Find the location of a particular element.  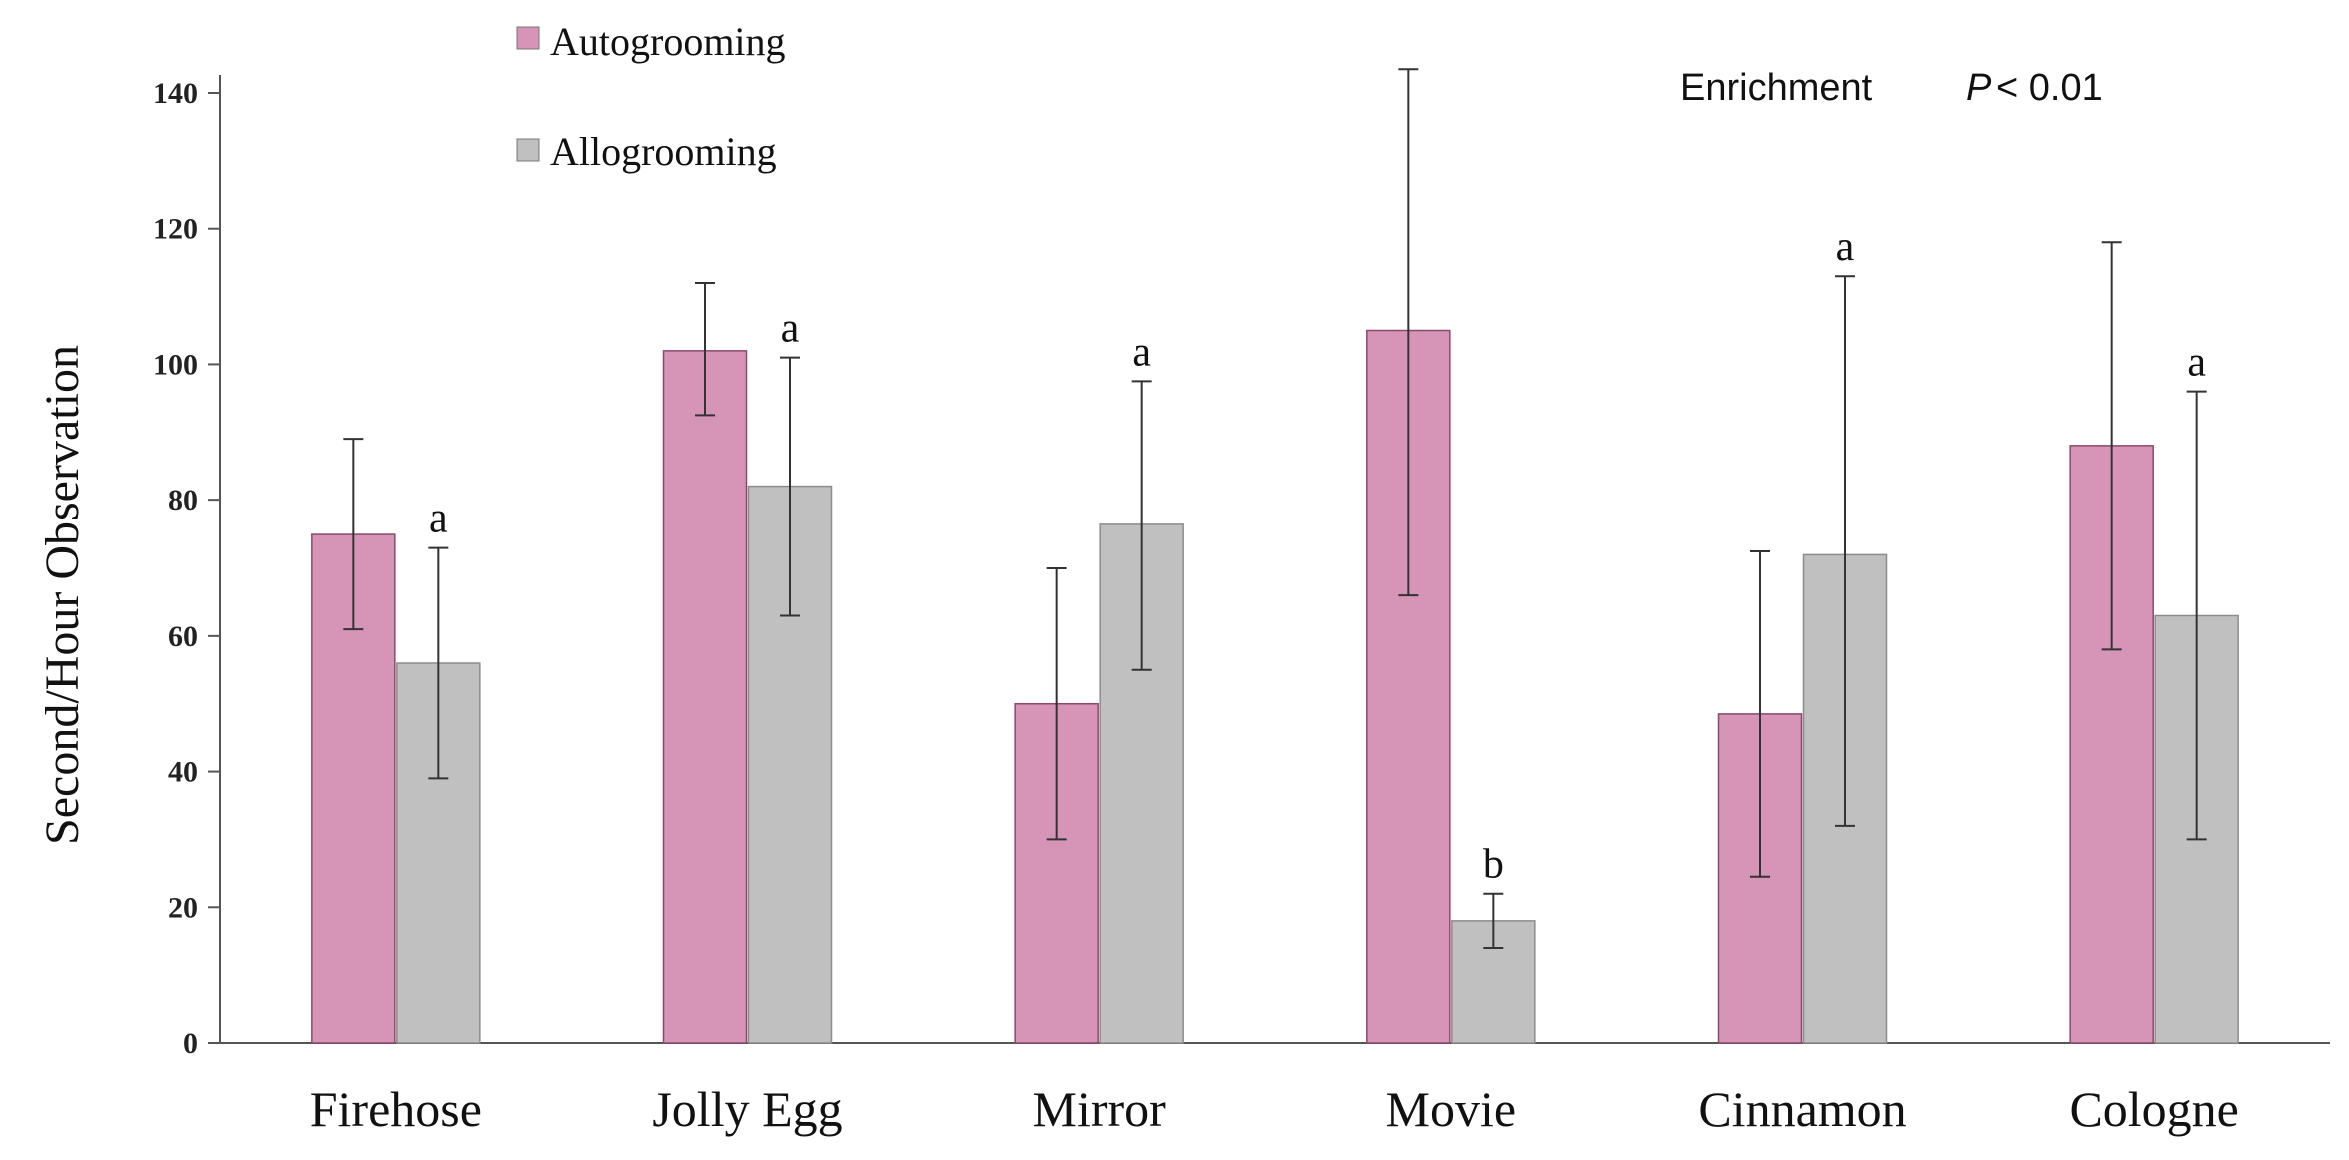

x-category-label: Movie is located at coordinates (1451, 1109).